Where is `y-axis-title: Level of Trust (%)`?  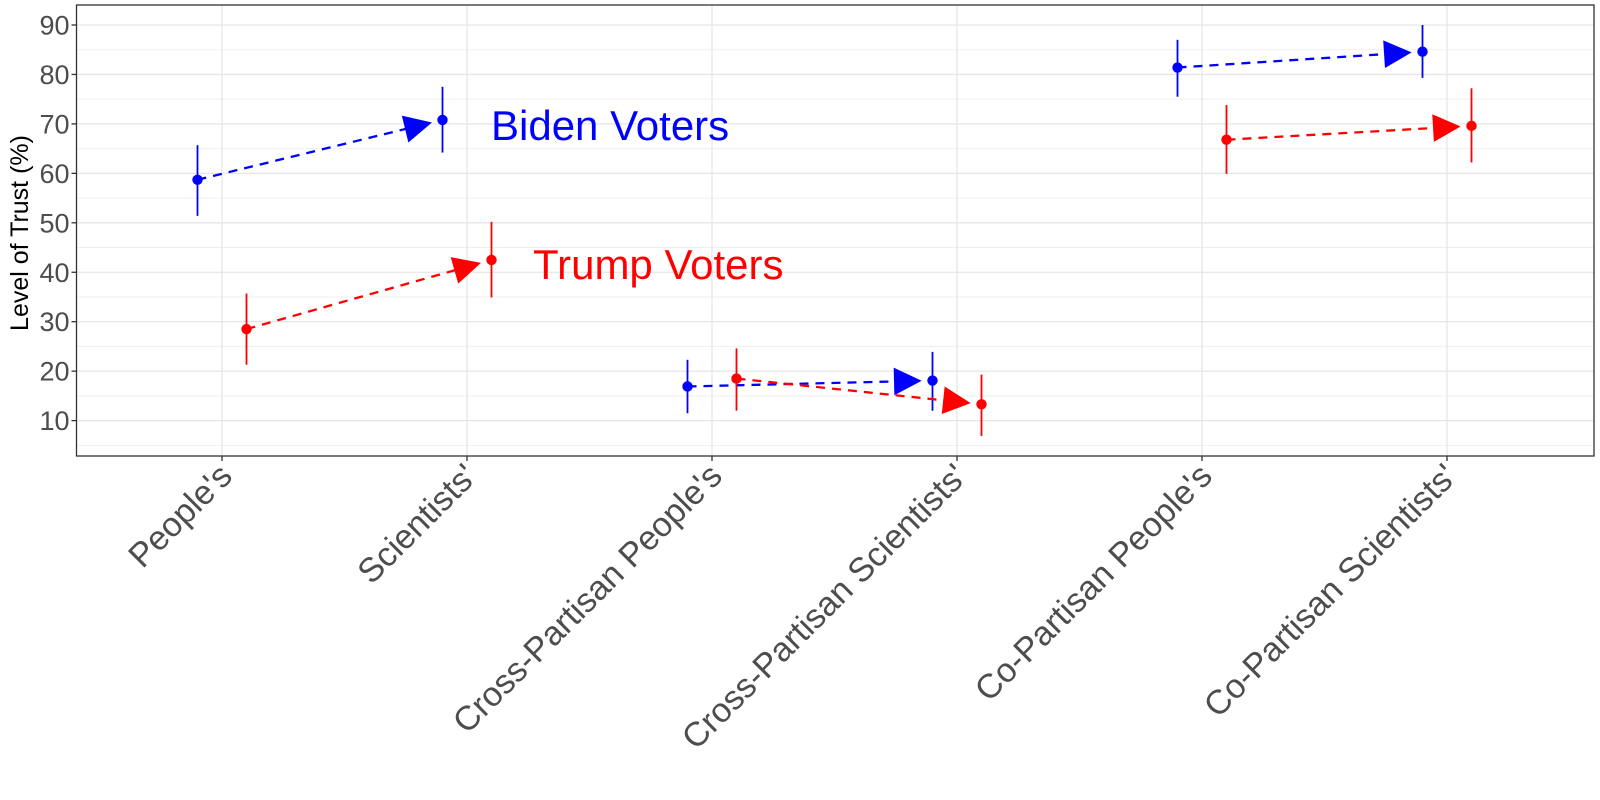
y-axis-title: Level of Trust (%) is located at coordinates (20, 233).